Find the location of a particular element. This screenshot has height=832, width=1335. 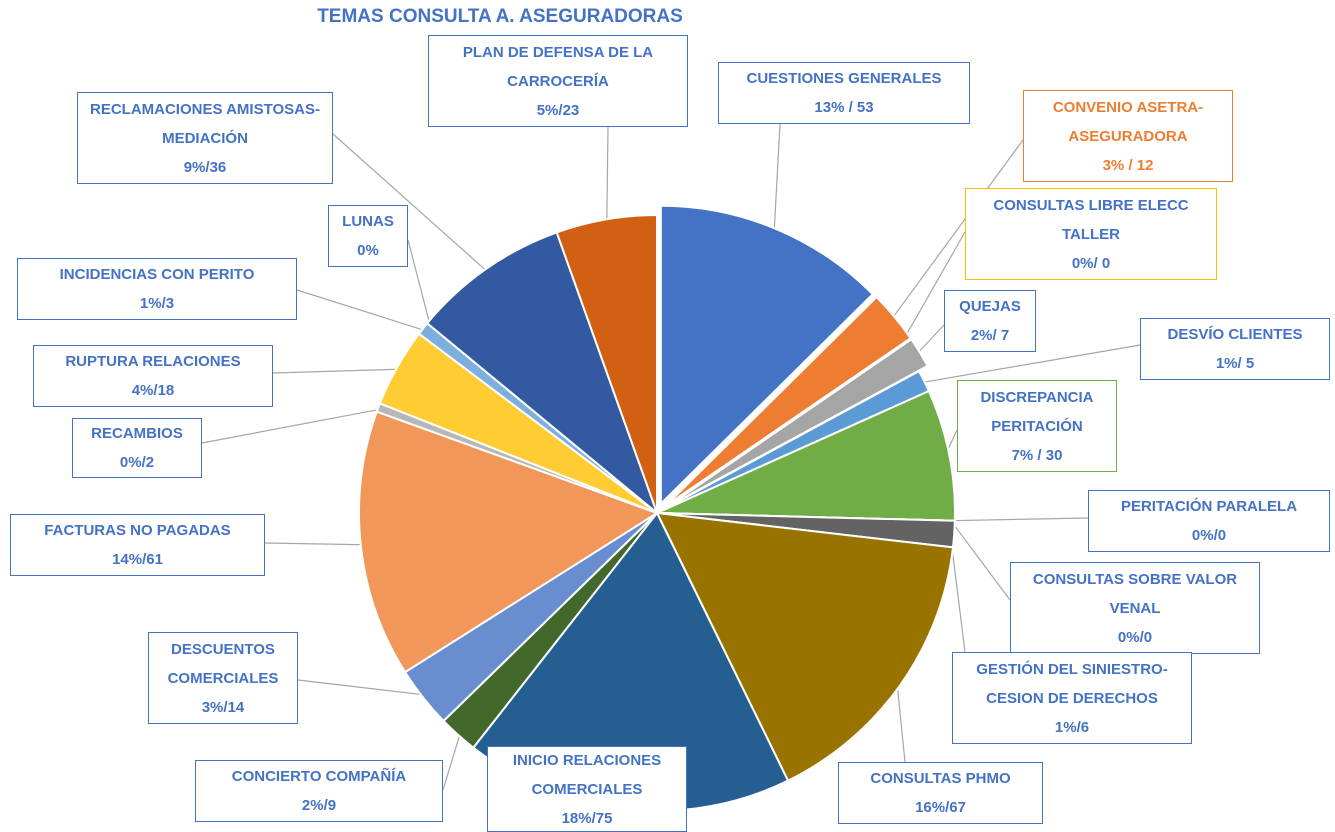

data-label-box: CONSULTAS SOBRE VALOR VENAL 0%/0 is located at coordinates (1135, 608).